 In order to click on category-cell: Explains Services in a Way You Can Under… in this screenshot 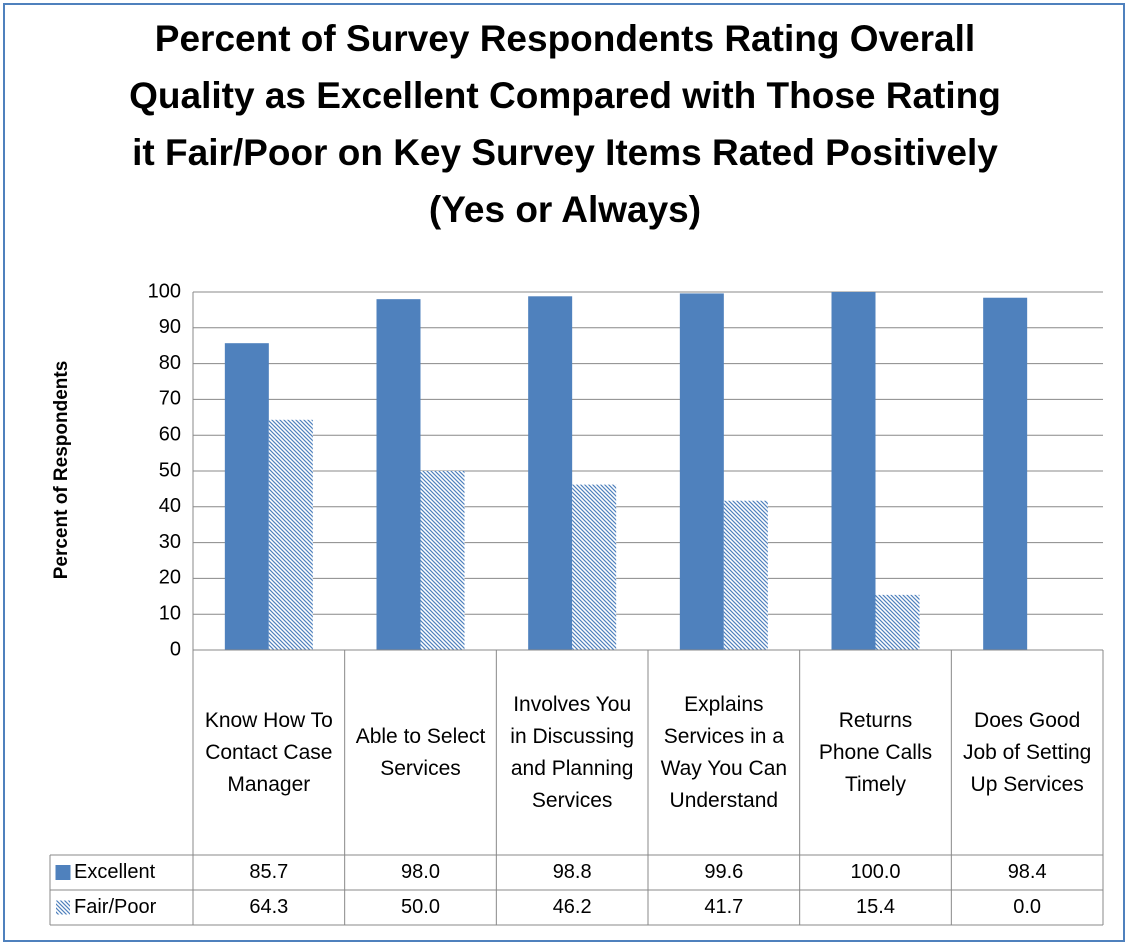, I will do `click(724, 752)`.